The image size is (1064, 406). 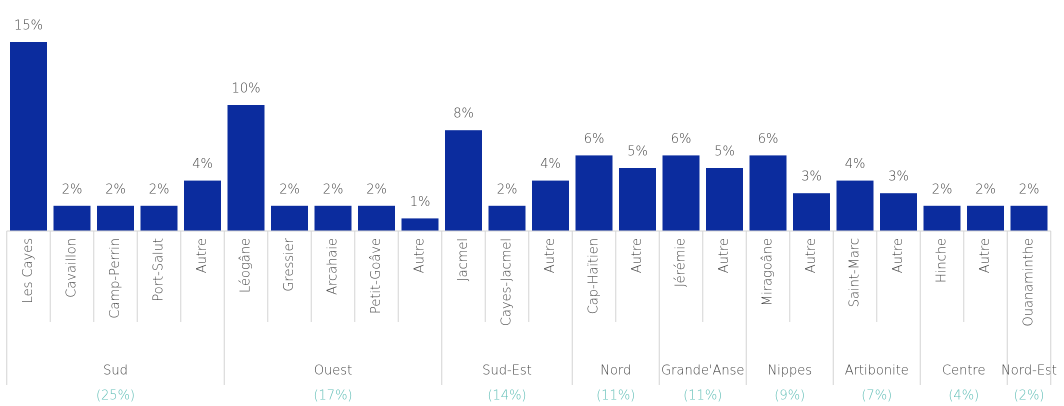 I want to click on value-label: 8%, so click(x=463, y=114).